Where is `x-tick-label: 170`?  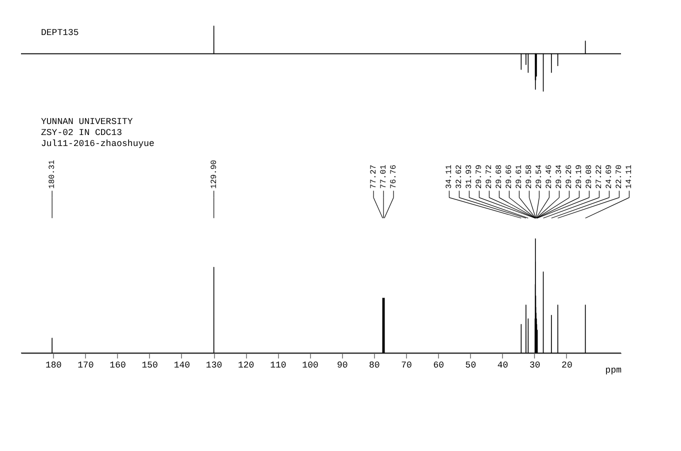 x-tick-label: 170 is located at coordinates (86, 365).